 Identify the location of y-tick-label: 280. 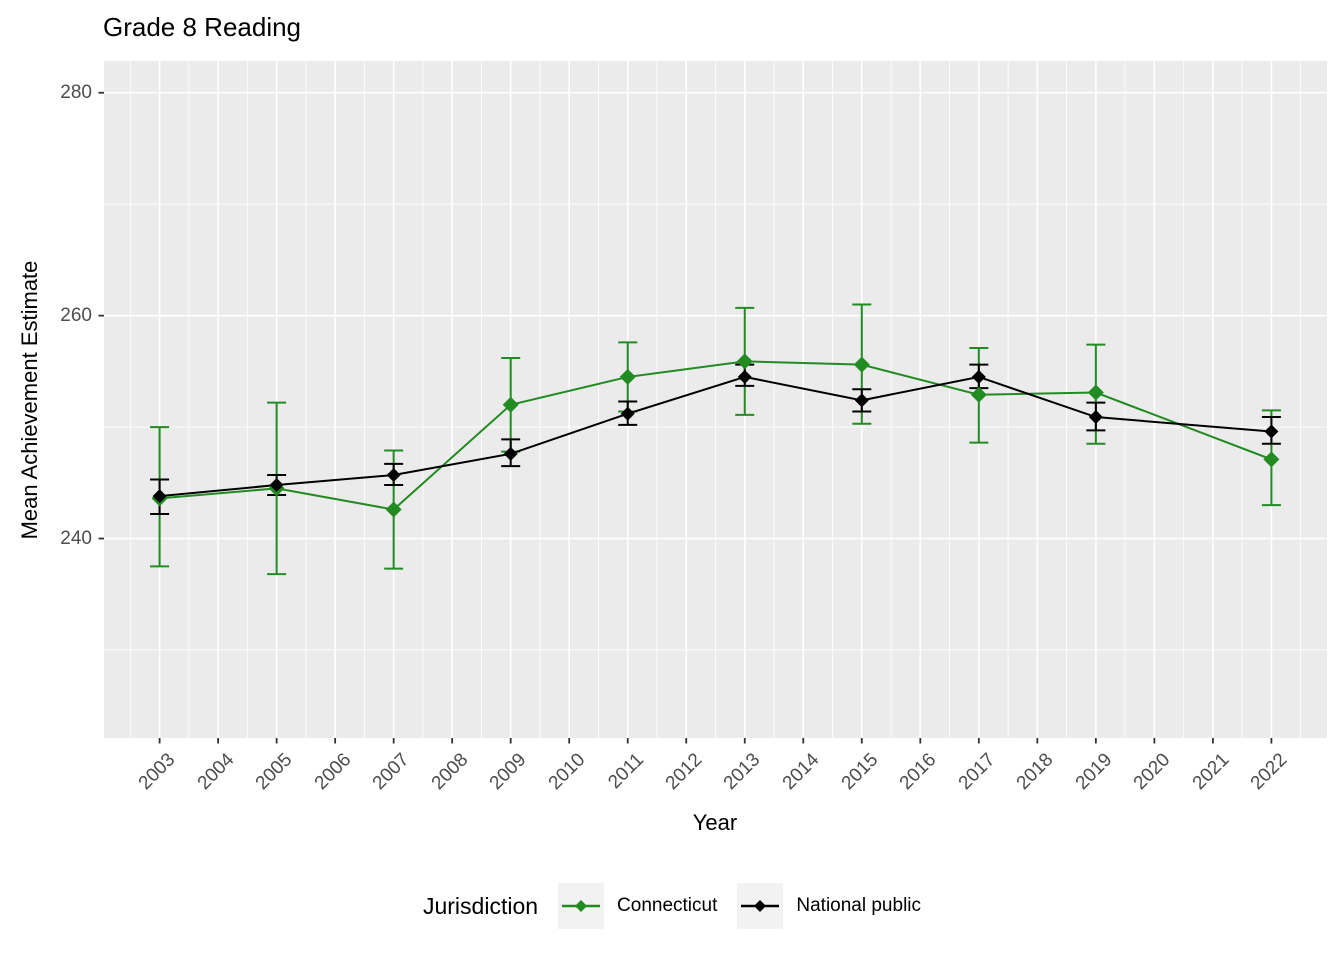
(76, 92).